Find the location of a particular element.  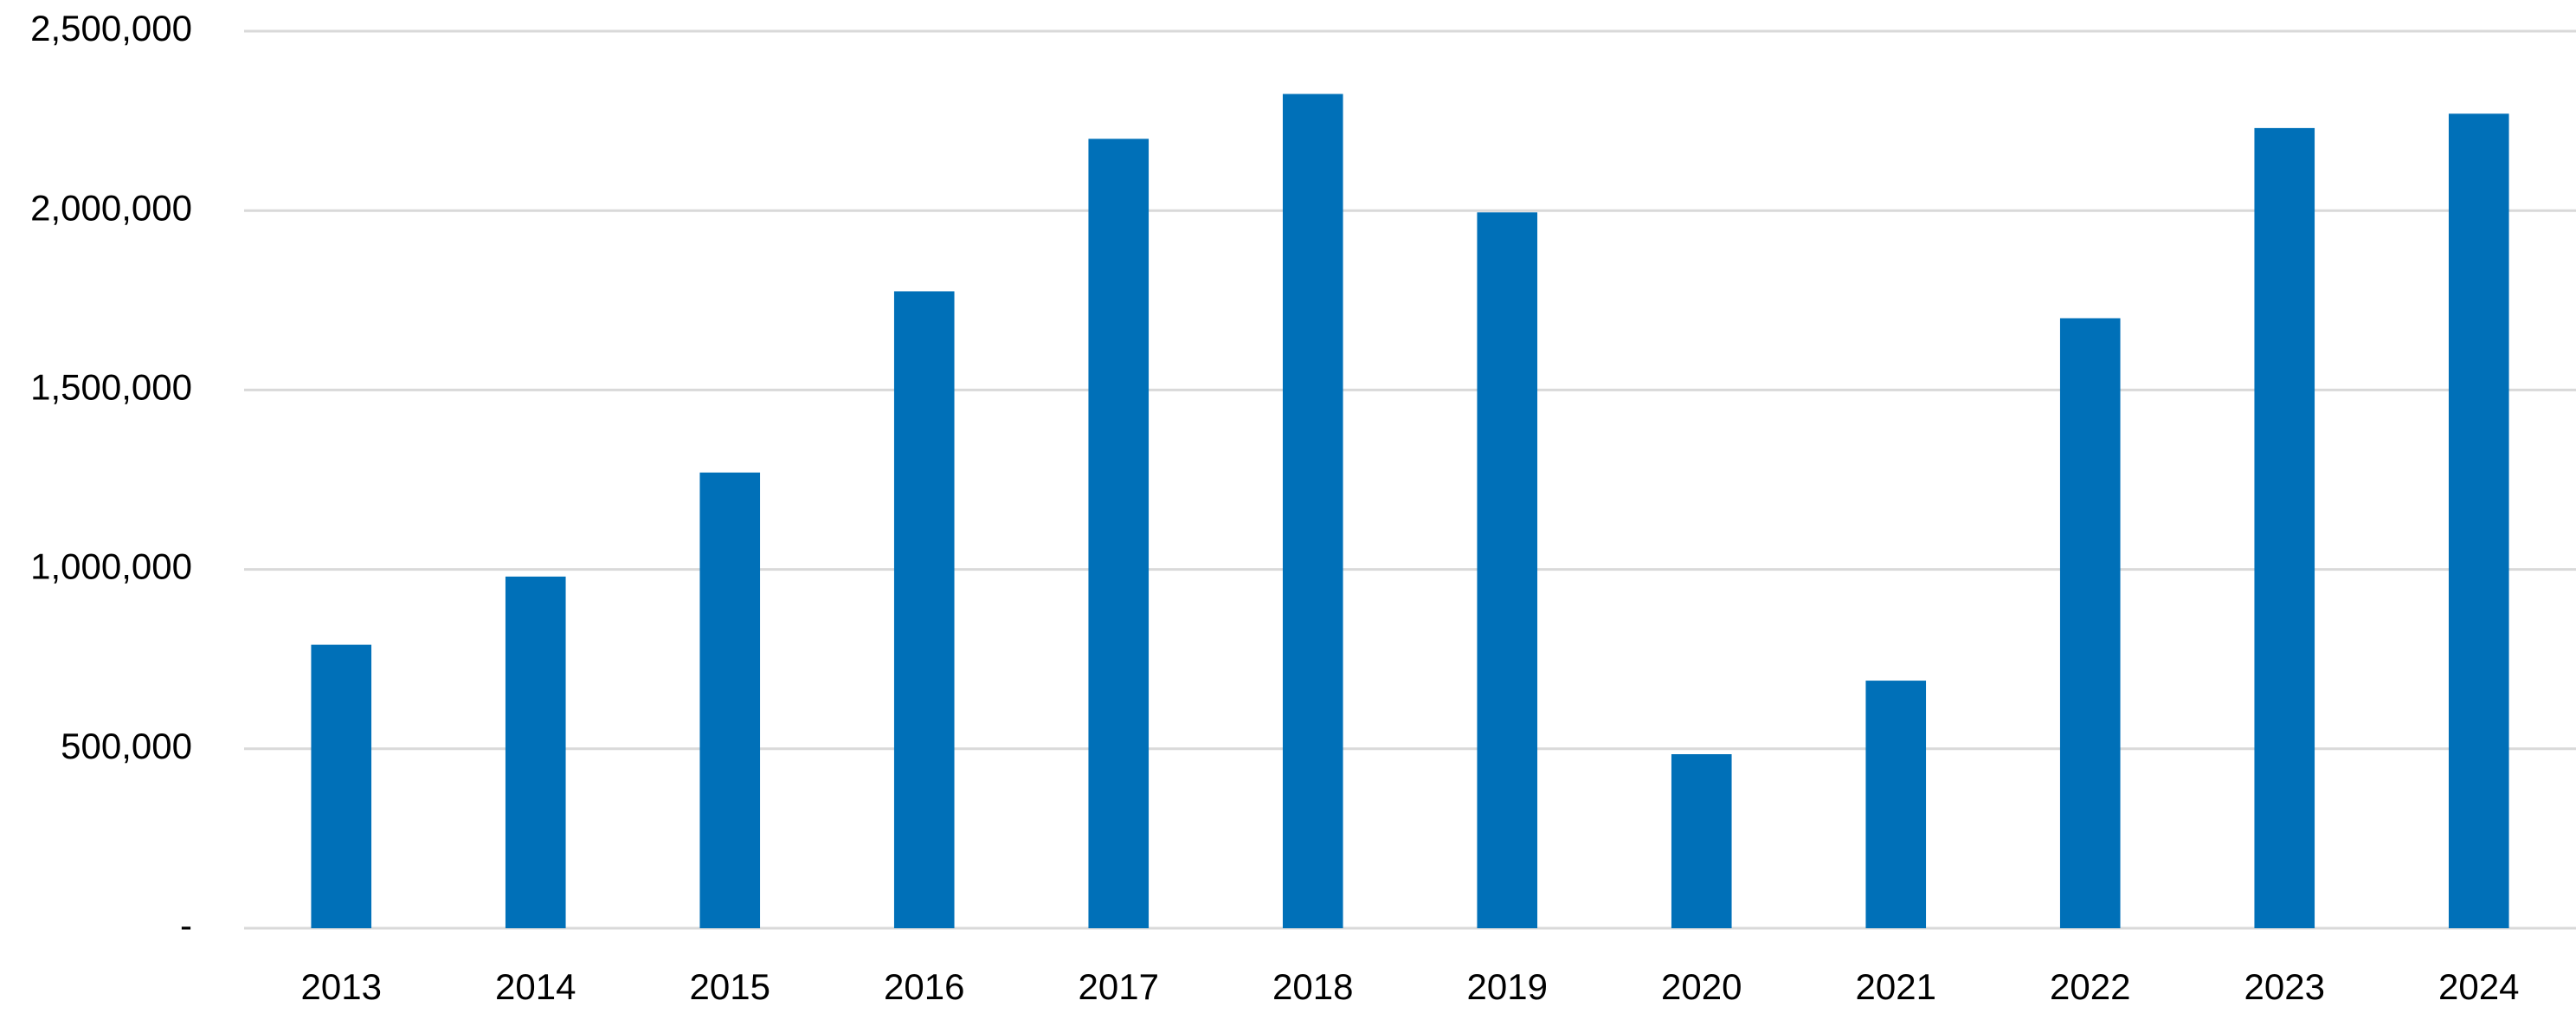

x-tick-label: 2020 is located at coordinates (1701, 986).